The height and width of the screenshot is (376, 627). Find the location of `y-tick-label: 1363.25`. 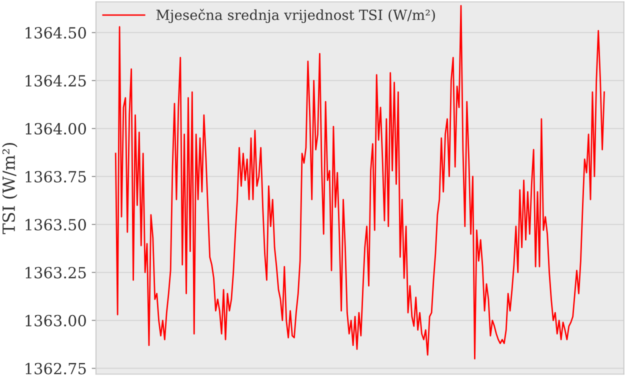

y-tick-label: 1363.25 is located at coordinates (56, 272).